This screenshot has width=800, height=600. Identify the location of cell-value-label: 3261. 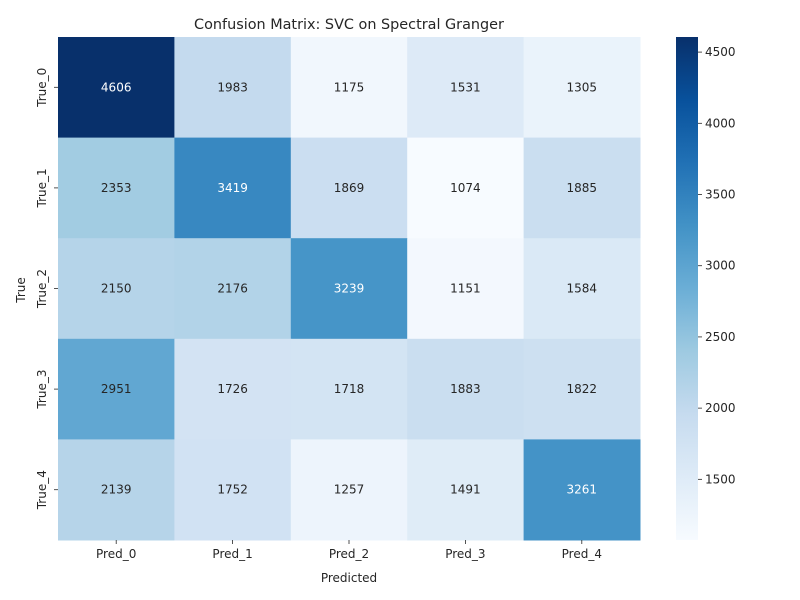
(582, 490).